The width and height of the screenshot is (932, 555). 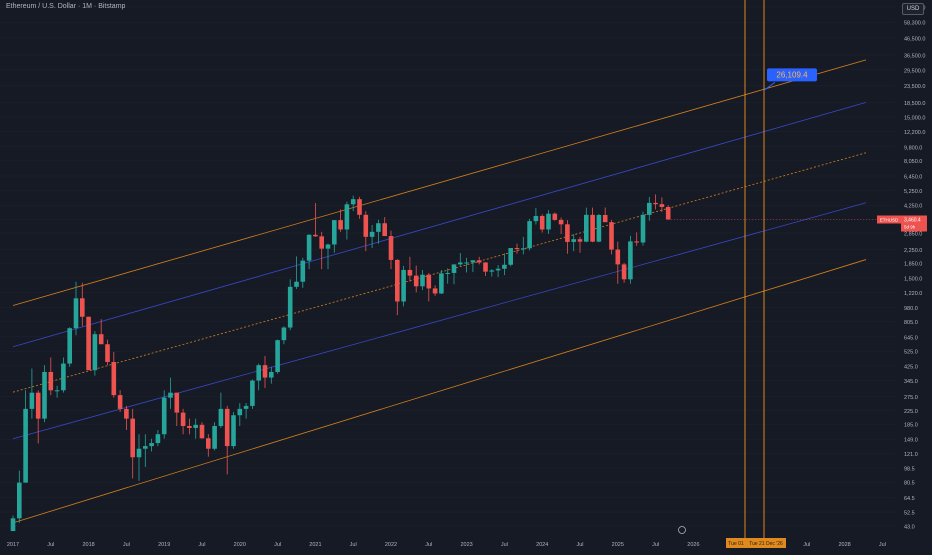 What do you see at coordinates (909, 484) in the screenshot?
I see `y-tick-label: 80.5` at bounding box center [909, 484].